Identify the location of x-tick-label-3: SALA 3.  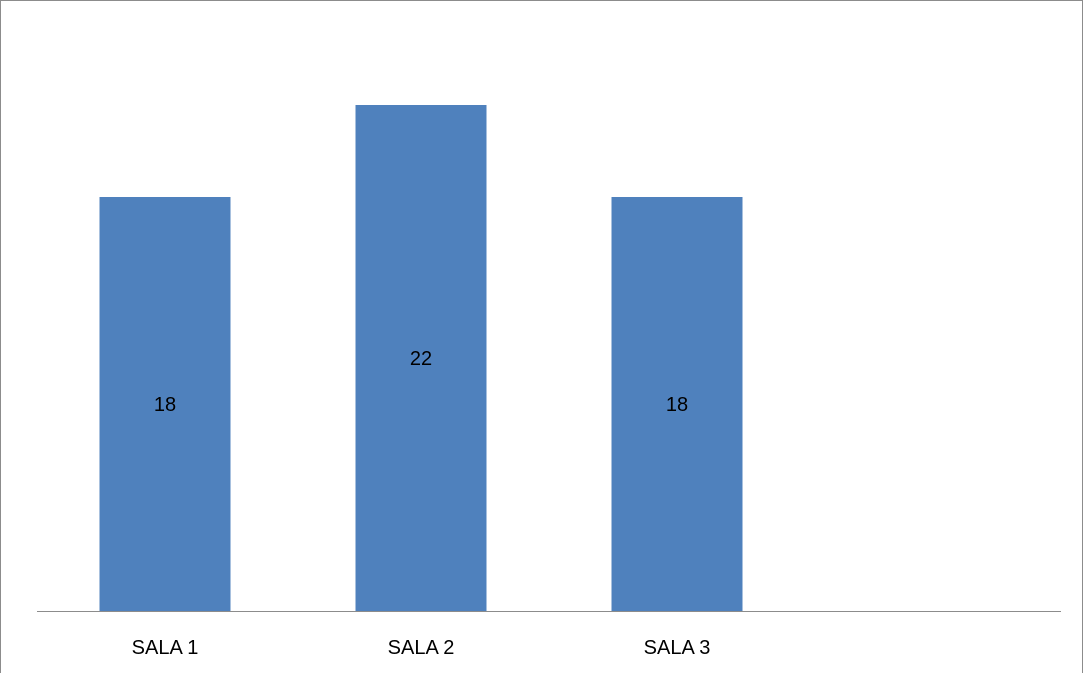
(677, 648).